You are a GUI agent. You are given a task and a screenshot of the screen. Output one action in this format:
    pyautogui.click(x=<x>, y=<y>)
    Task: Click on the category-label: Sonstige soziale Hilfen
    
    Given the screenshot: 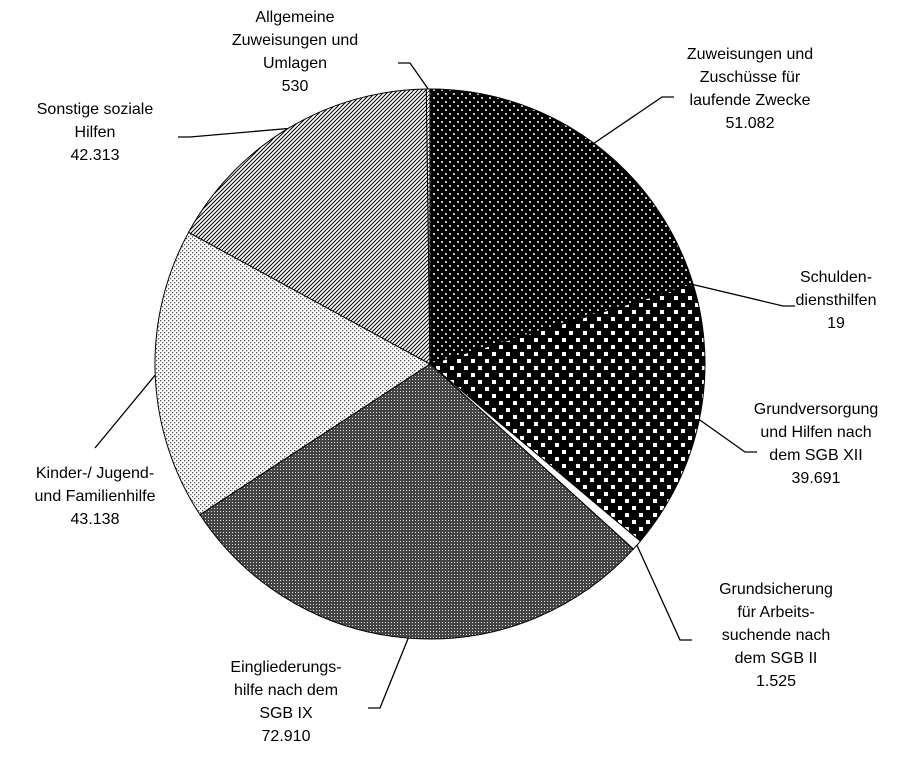 What is the action you would take?
    pyautogui.click(x=95, y=121)
    